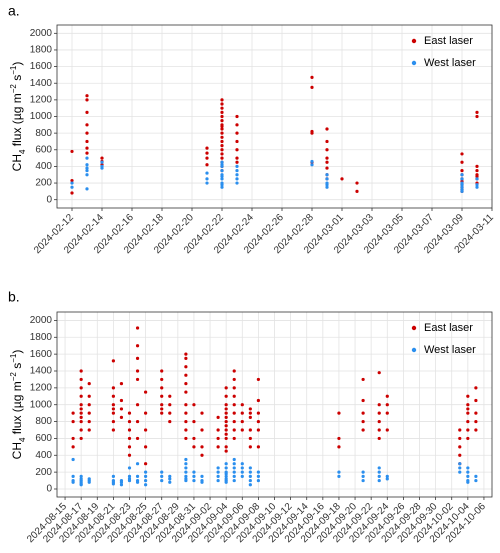 This screenshot has width=500, height=553. I want to click on y-axis-label: CH4 flux (µg m−2 s−1), so click(18, 117).